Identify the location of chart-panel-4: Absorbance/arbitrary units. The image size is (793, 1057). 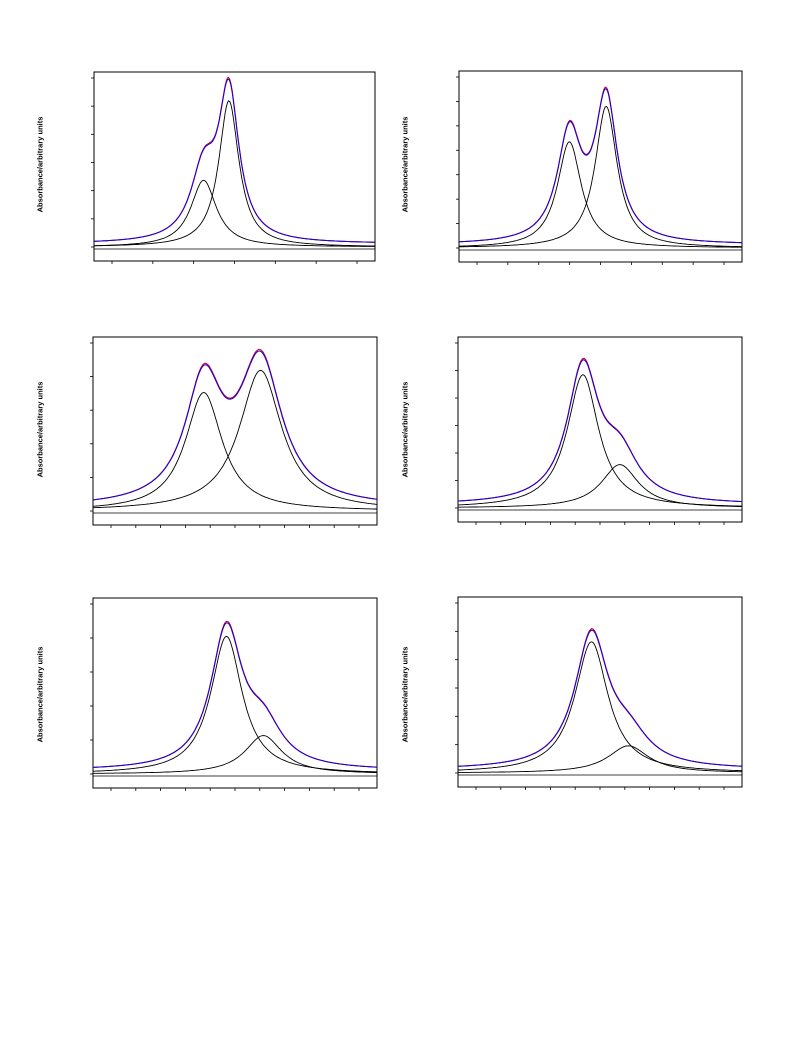
(575, 432).